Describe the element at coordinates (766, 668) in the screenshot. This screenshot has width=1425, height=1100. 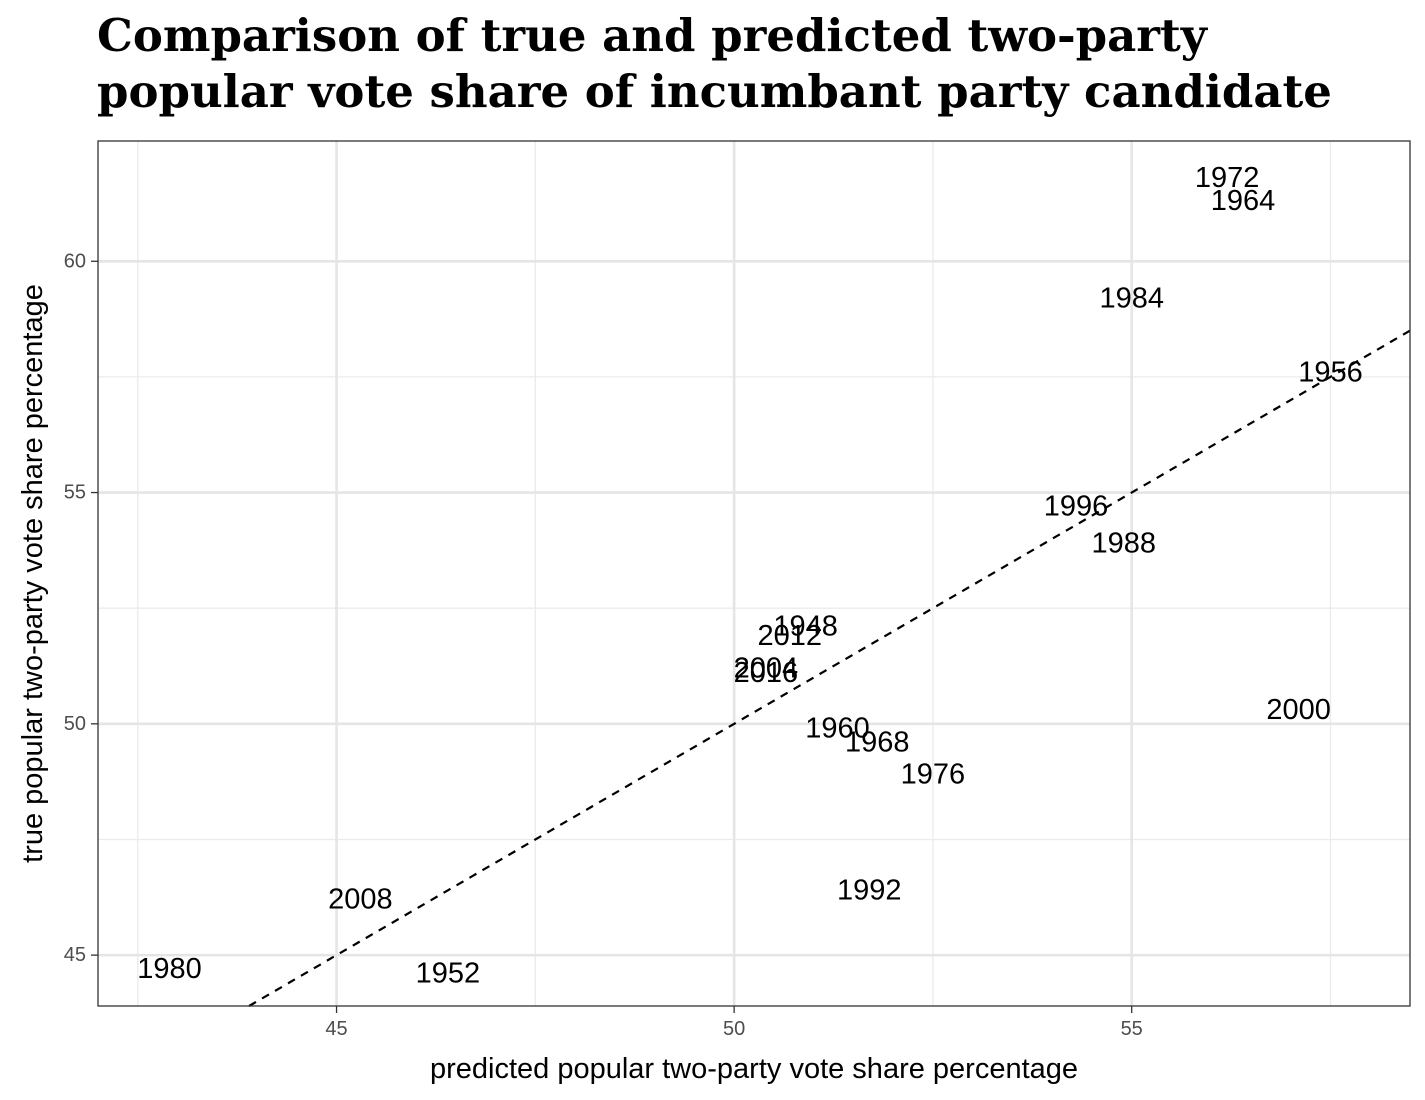
I see `point-label-2004: 2004` at that location.